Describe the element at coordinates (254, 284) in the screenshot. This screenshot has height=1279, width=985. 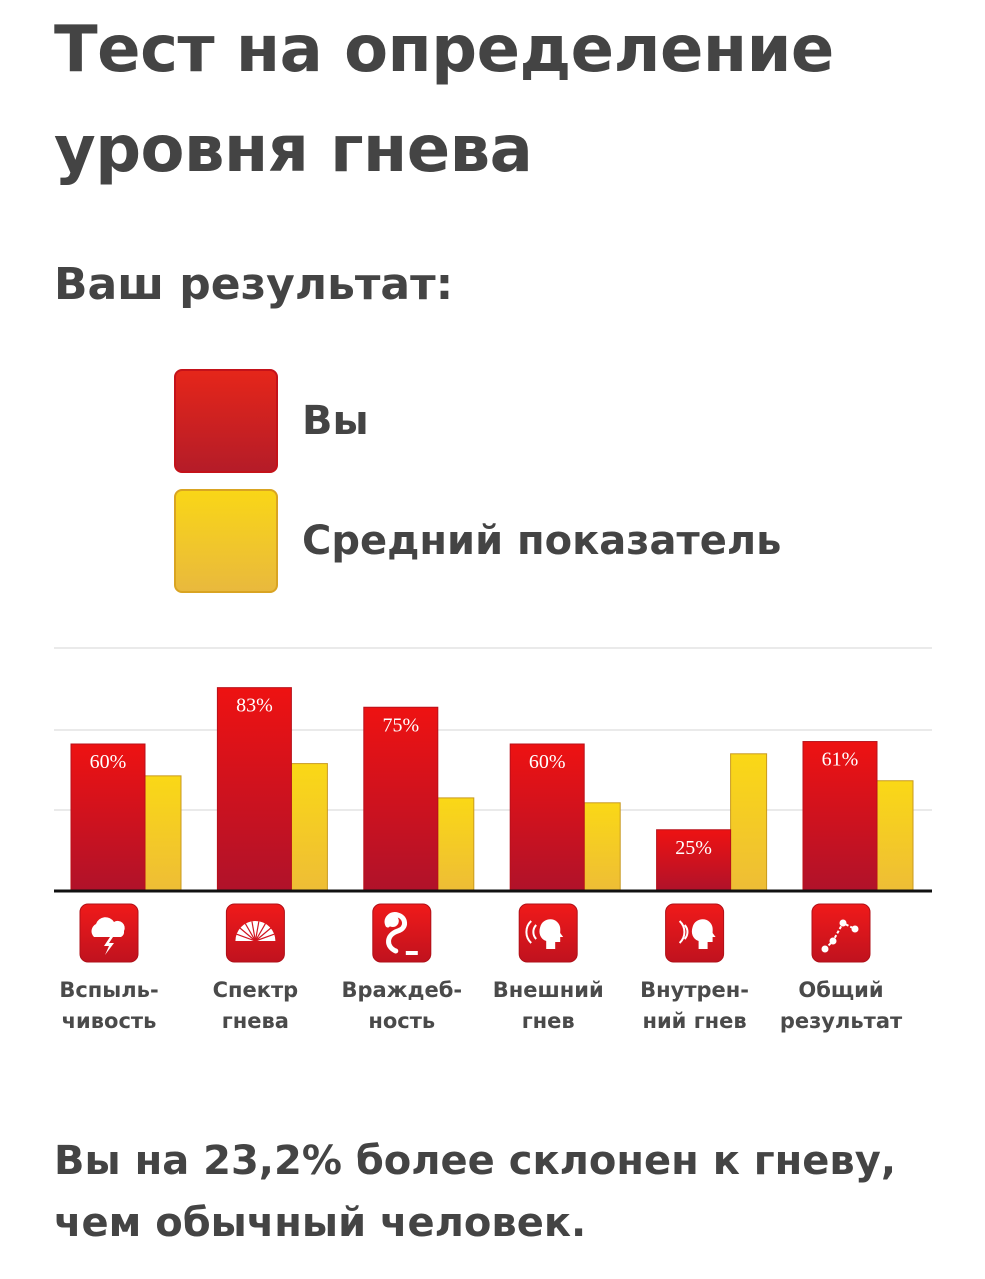
I see `result-heading: Ваш результат:` at that location.